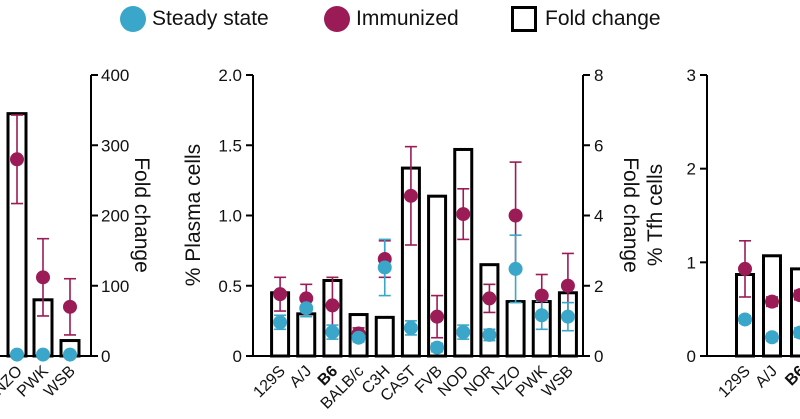  Describe the element at coordinates (105, 356) in the screenshot. I see `left-y2-tick-label: 0` at that location.